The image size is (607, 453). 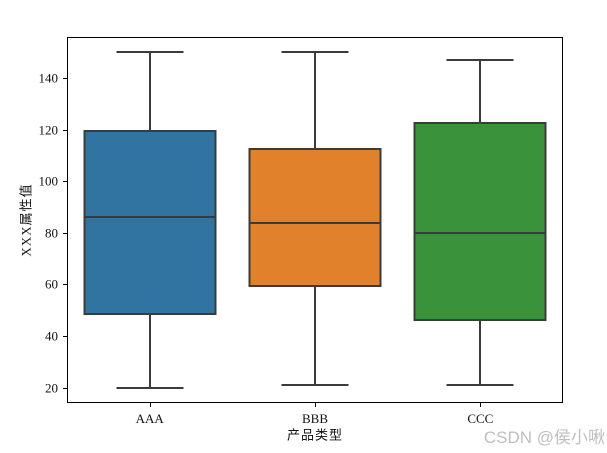 I want to click on y-tick-label: 140, so click(x=48, y=78).